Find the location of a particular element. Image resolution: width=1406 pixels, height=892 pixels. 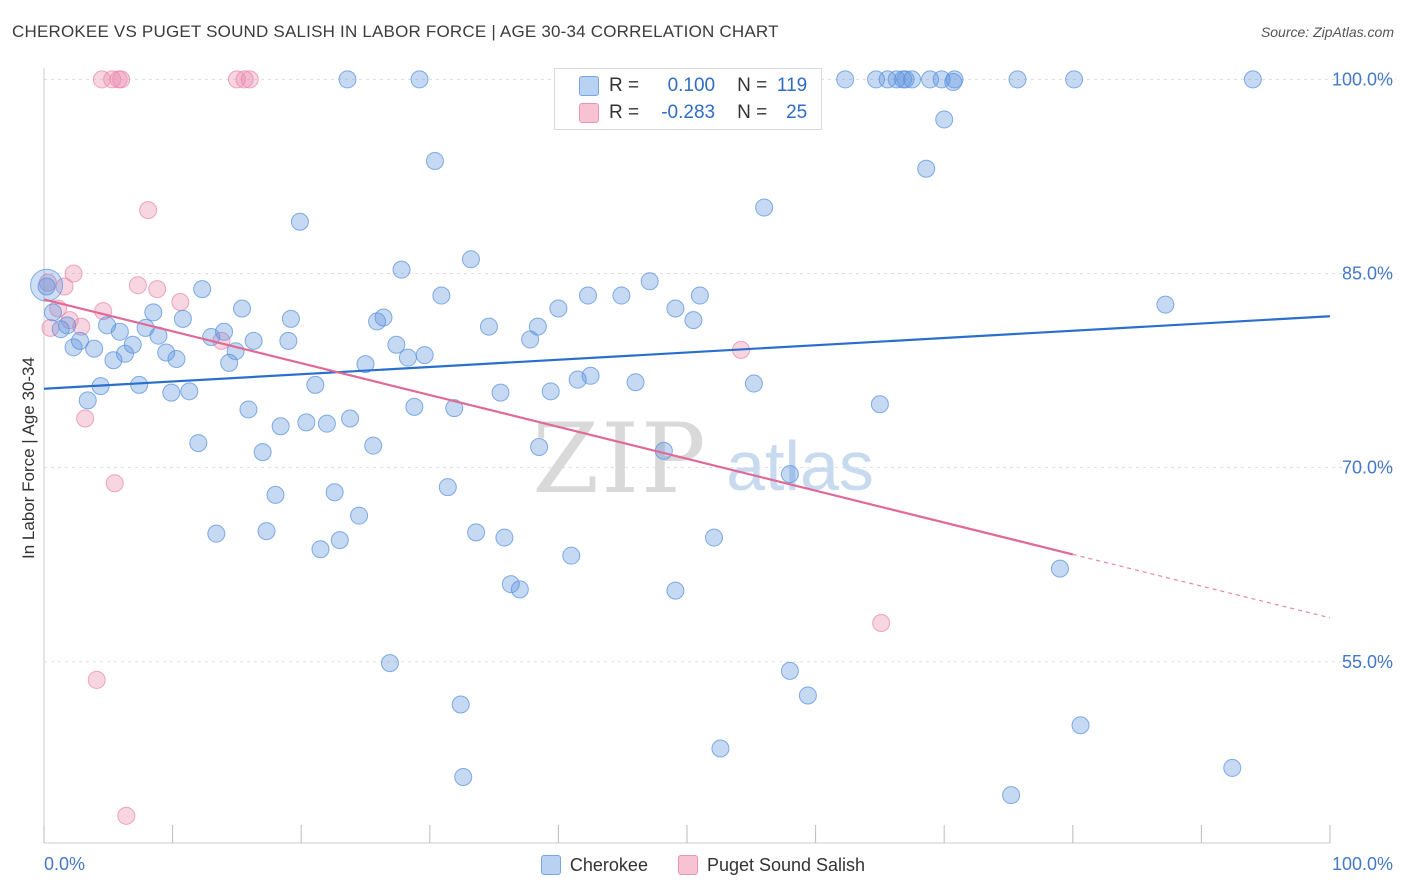

r-value-salish: -0.283 is located at coordinates (688, 112).